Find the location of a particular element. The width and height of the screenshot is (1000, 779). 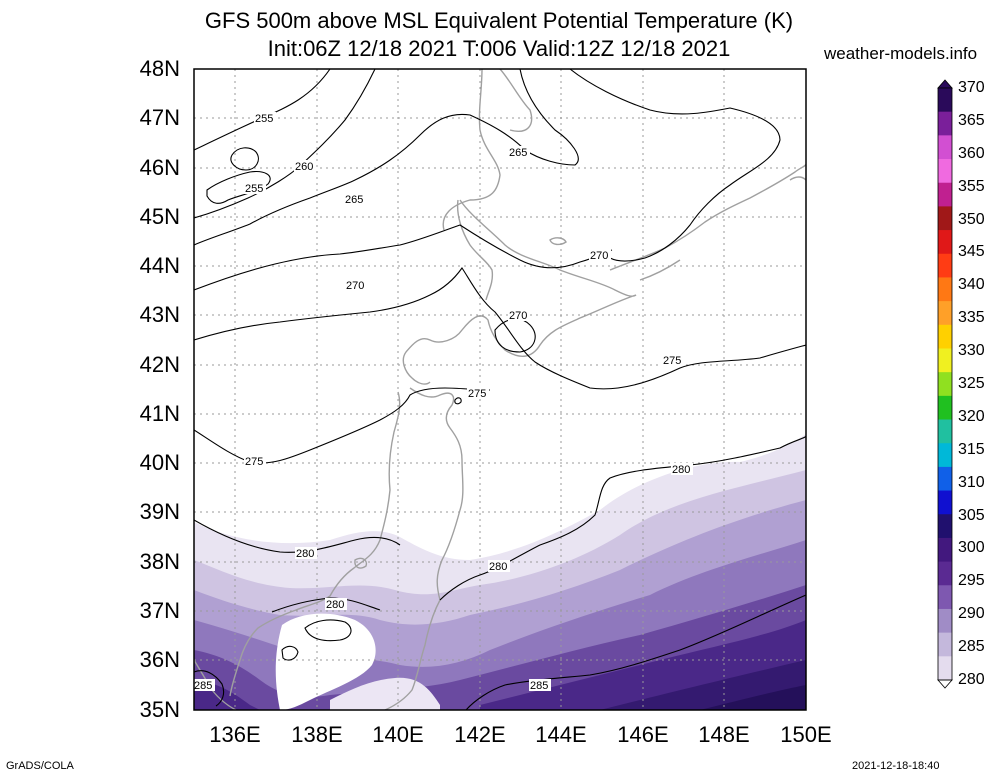

lon-label: 142E is located at coordinates (480, 734).